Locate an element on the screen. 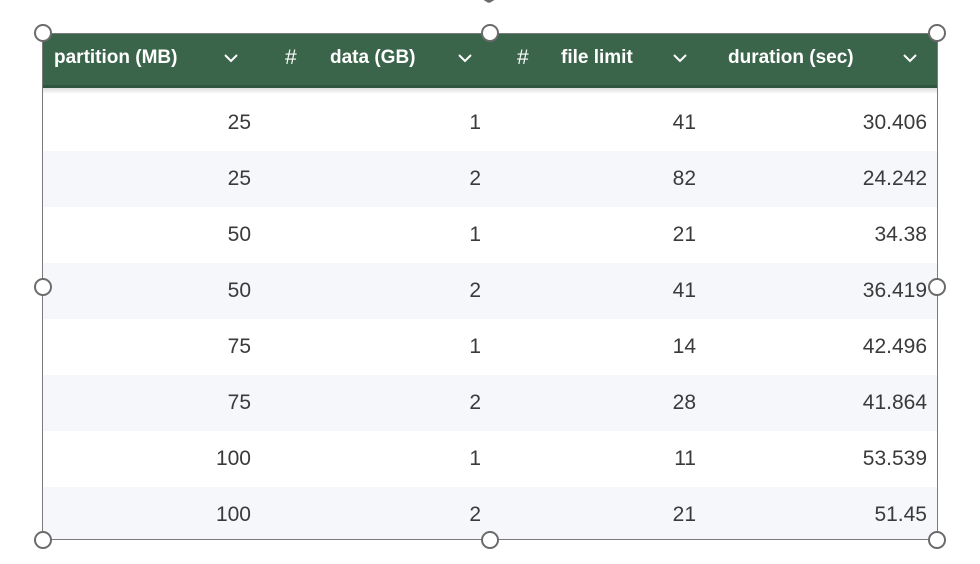 This screenshot has height=564, width=980. table-row: 75 2 28 41.864 is located at coordinates (490, 403).